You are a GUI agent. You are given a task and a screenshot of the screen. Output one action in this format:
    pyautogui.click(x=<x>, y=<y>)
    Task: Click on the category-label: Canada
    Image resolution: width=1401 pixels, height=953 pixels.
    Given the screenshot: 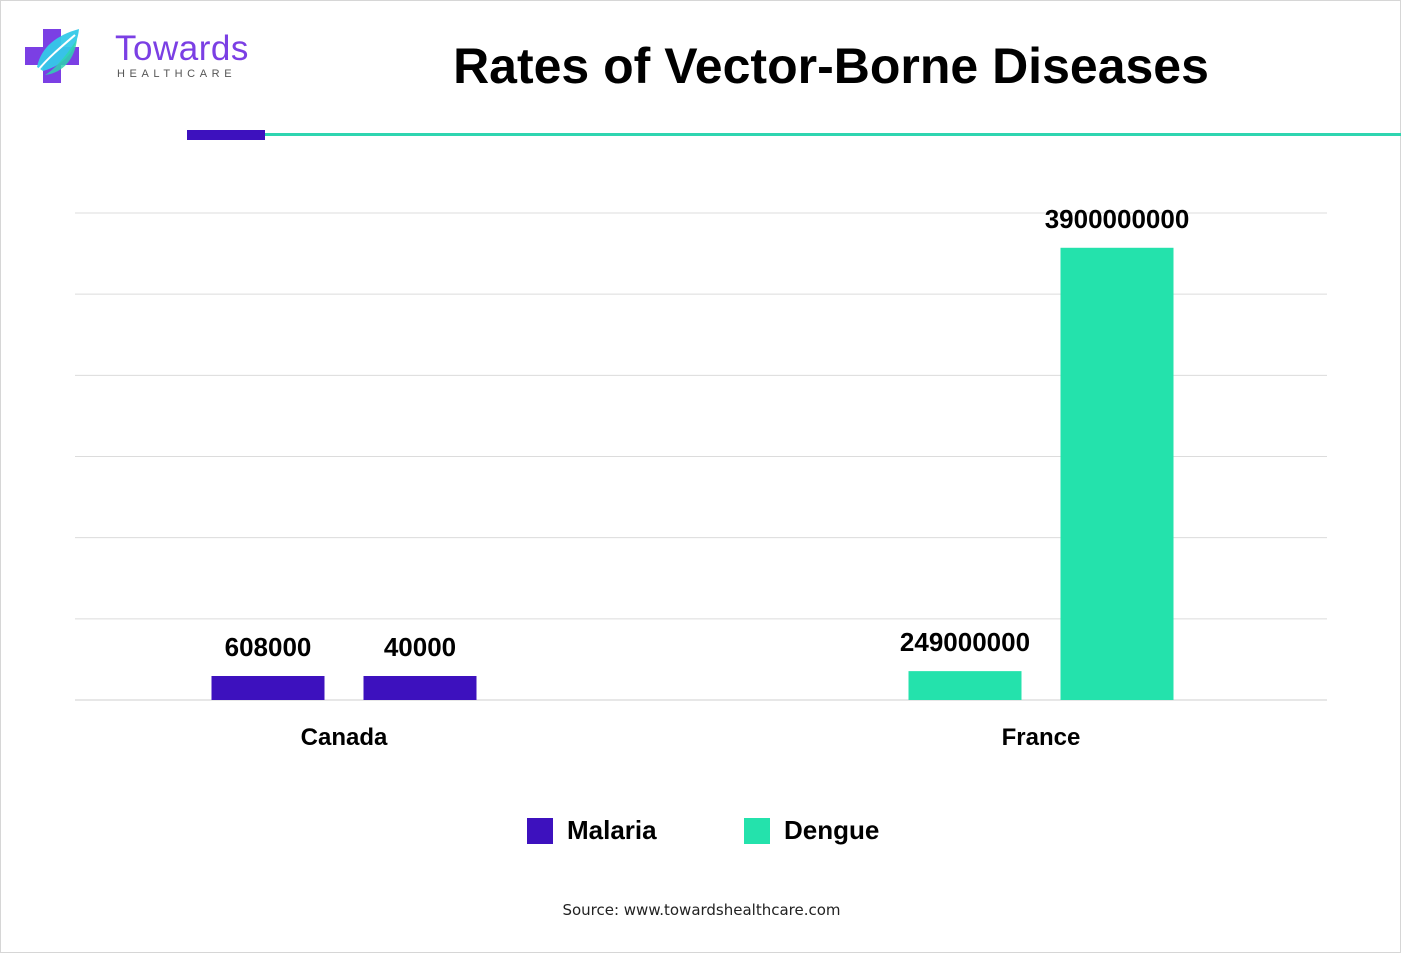 What is the action you would take?
    pyautogui.click(x=344, y=737)
    